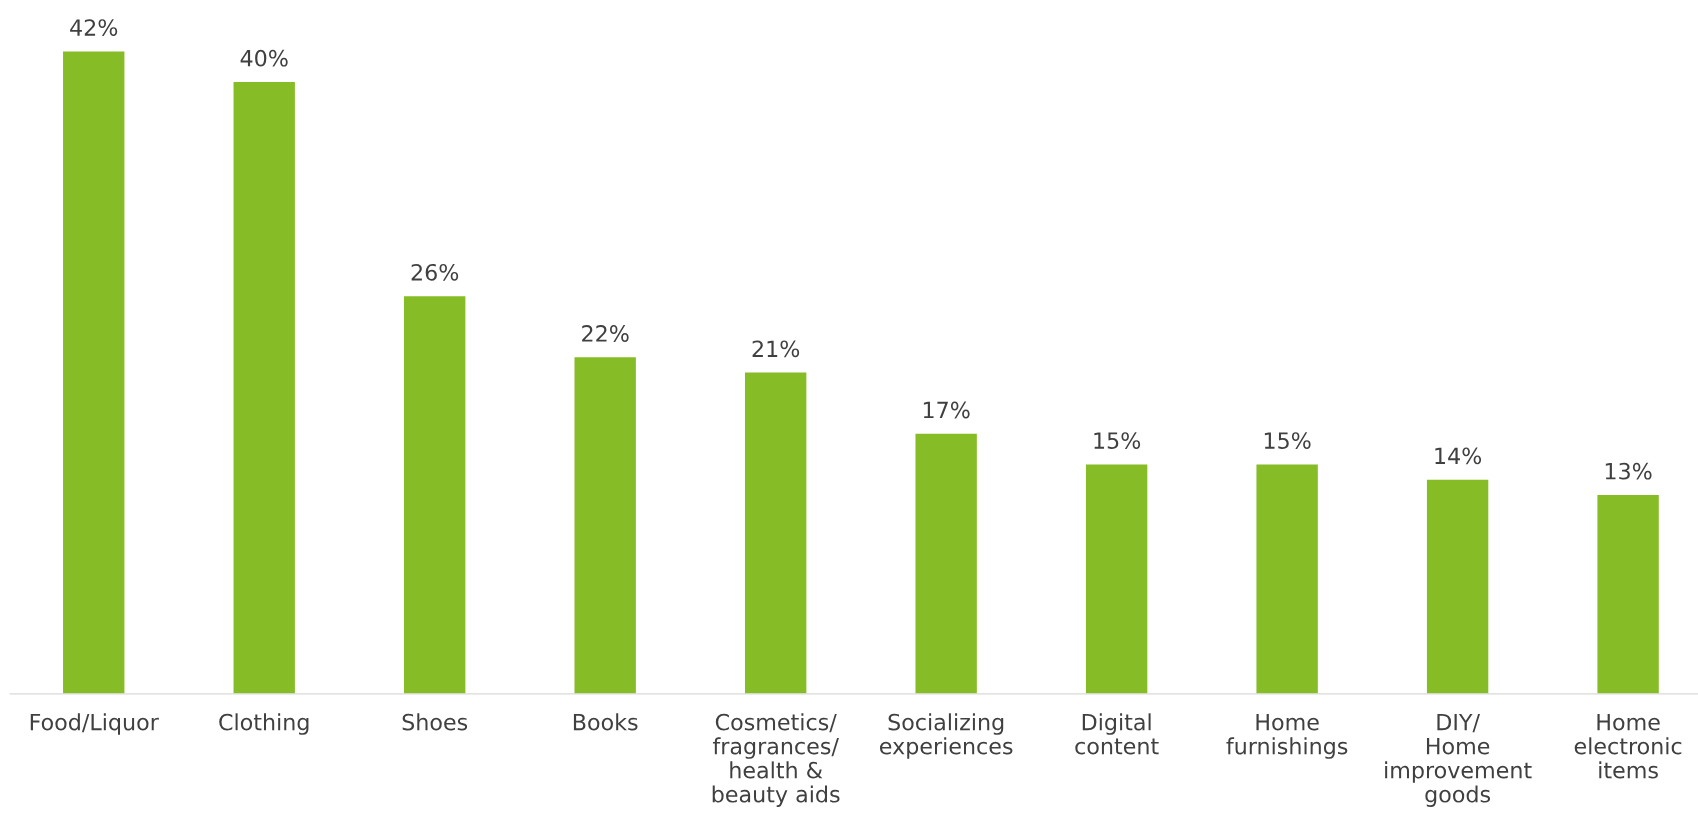 The height and width of the screenshot is (826, 1698). I want to click on x-tick-label: Food/Liquor, so click(94, 724).